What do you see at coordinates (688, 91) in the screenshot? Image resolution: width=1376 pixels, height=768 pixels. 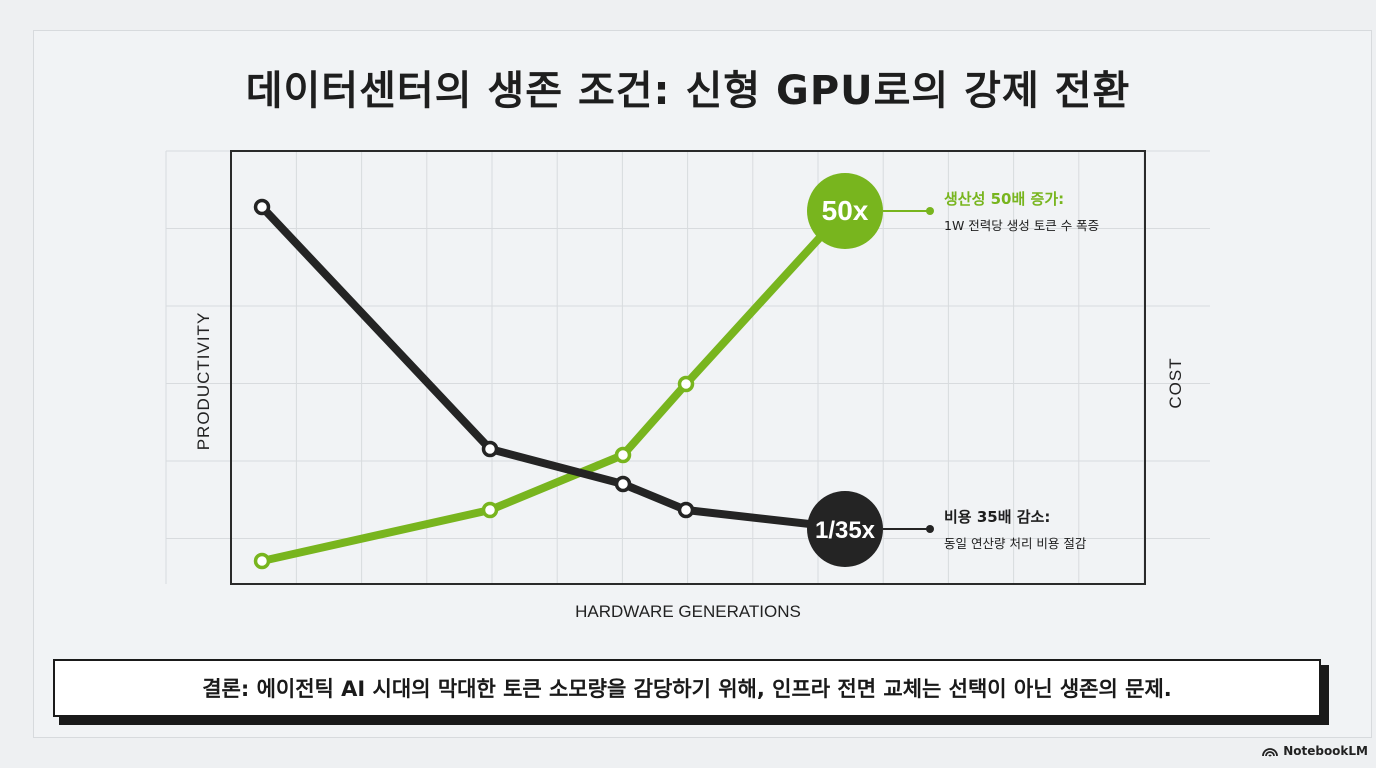 I see `page-title: 데이터센터의 생존 조건: 신형 GPU로의 강제 전환` at bounding box center [688, 91].